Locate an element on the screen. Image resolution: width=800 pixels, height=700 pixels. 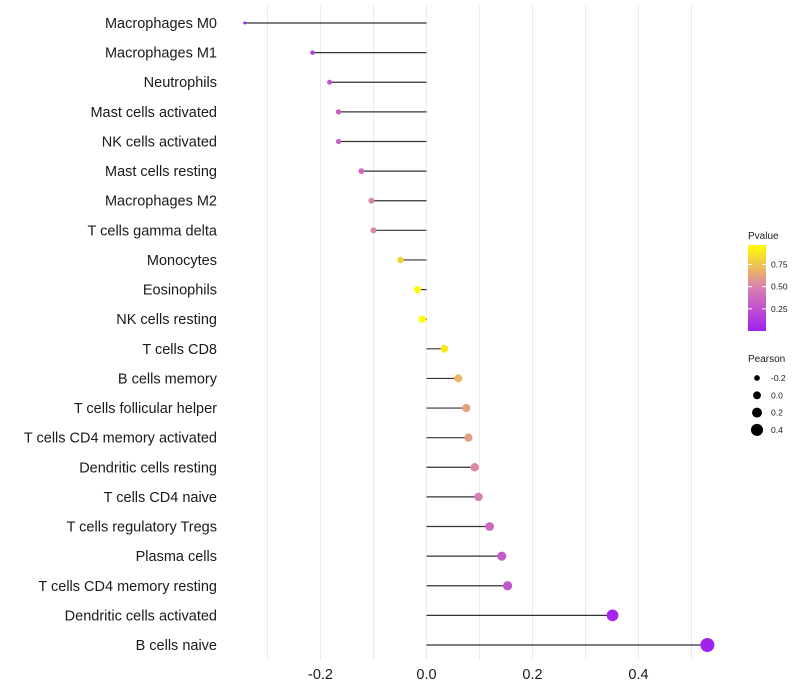
colorbar-label: 0.25 is located at coordinates (779, 309).